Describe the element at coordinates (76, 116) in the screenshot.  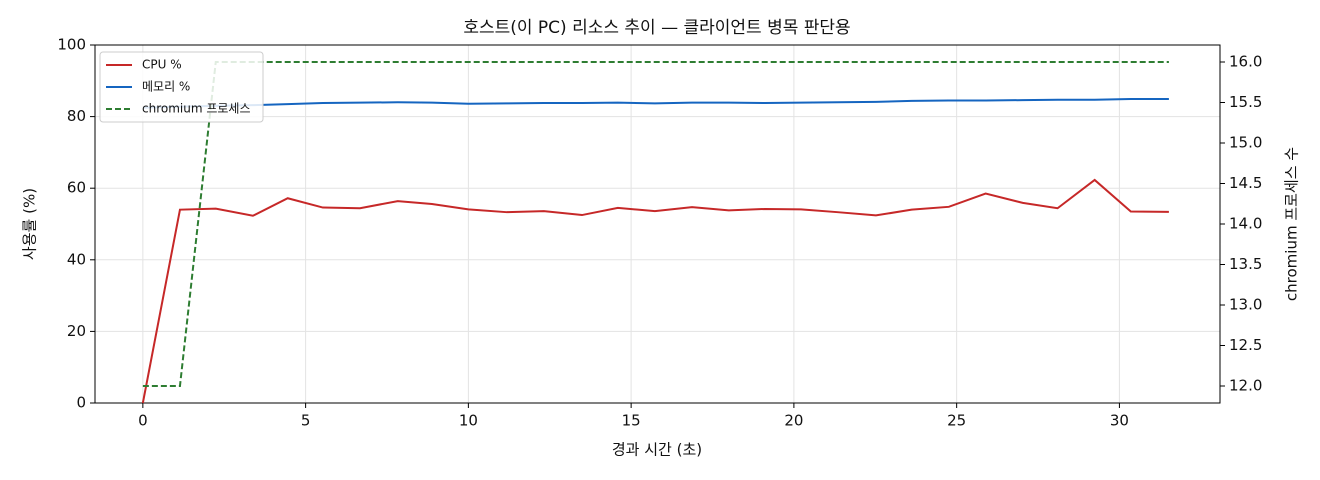
I see `y-tick-label: 80` at that location.